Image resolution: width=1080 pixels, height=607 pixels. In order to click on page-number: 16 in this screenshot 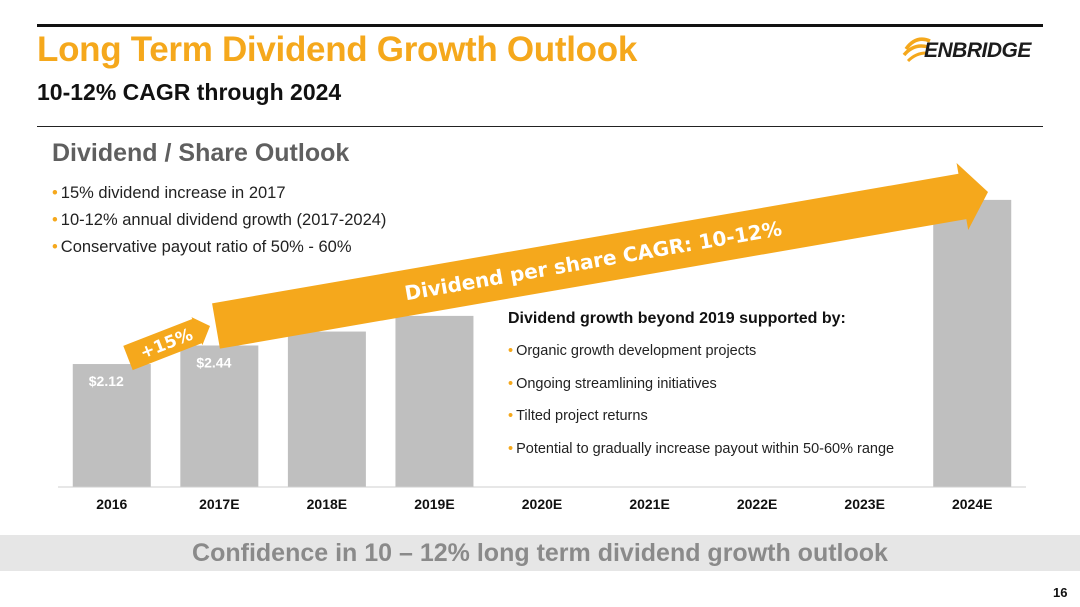, I will do `click(1060, 592)`.